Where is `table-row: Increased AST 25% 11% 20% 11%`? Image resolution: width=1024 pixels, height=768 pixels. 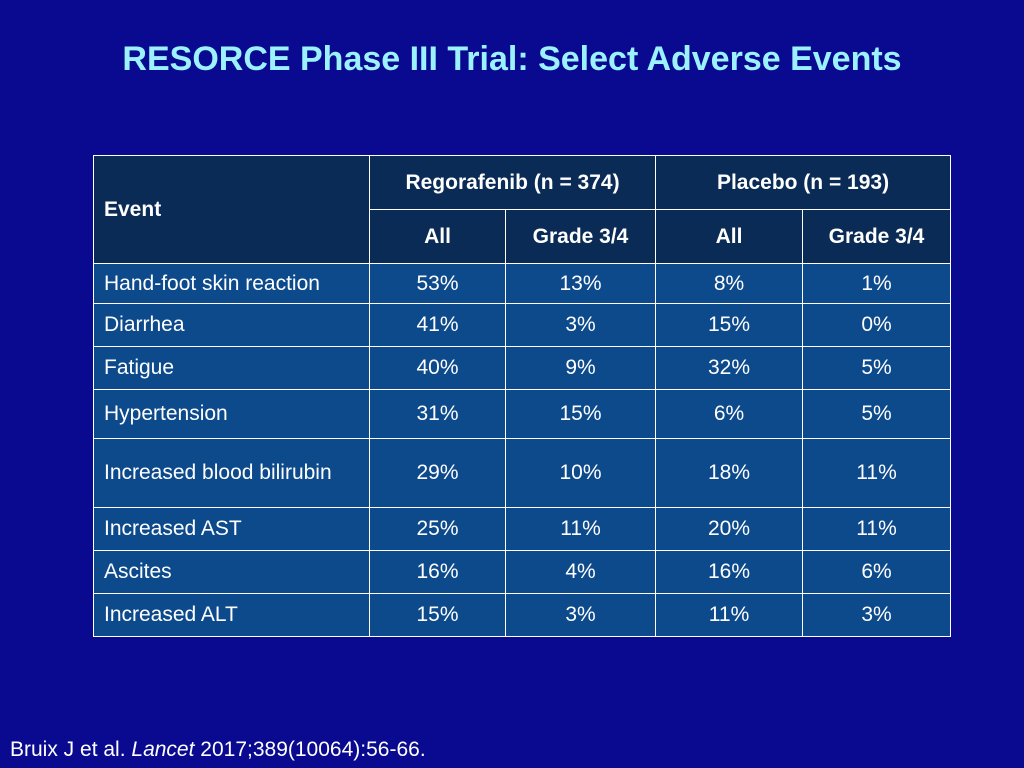
table-row: Increased AST 25% 11% 20% 11% is located at coordinates (522, 529).